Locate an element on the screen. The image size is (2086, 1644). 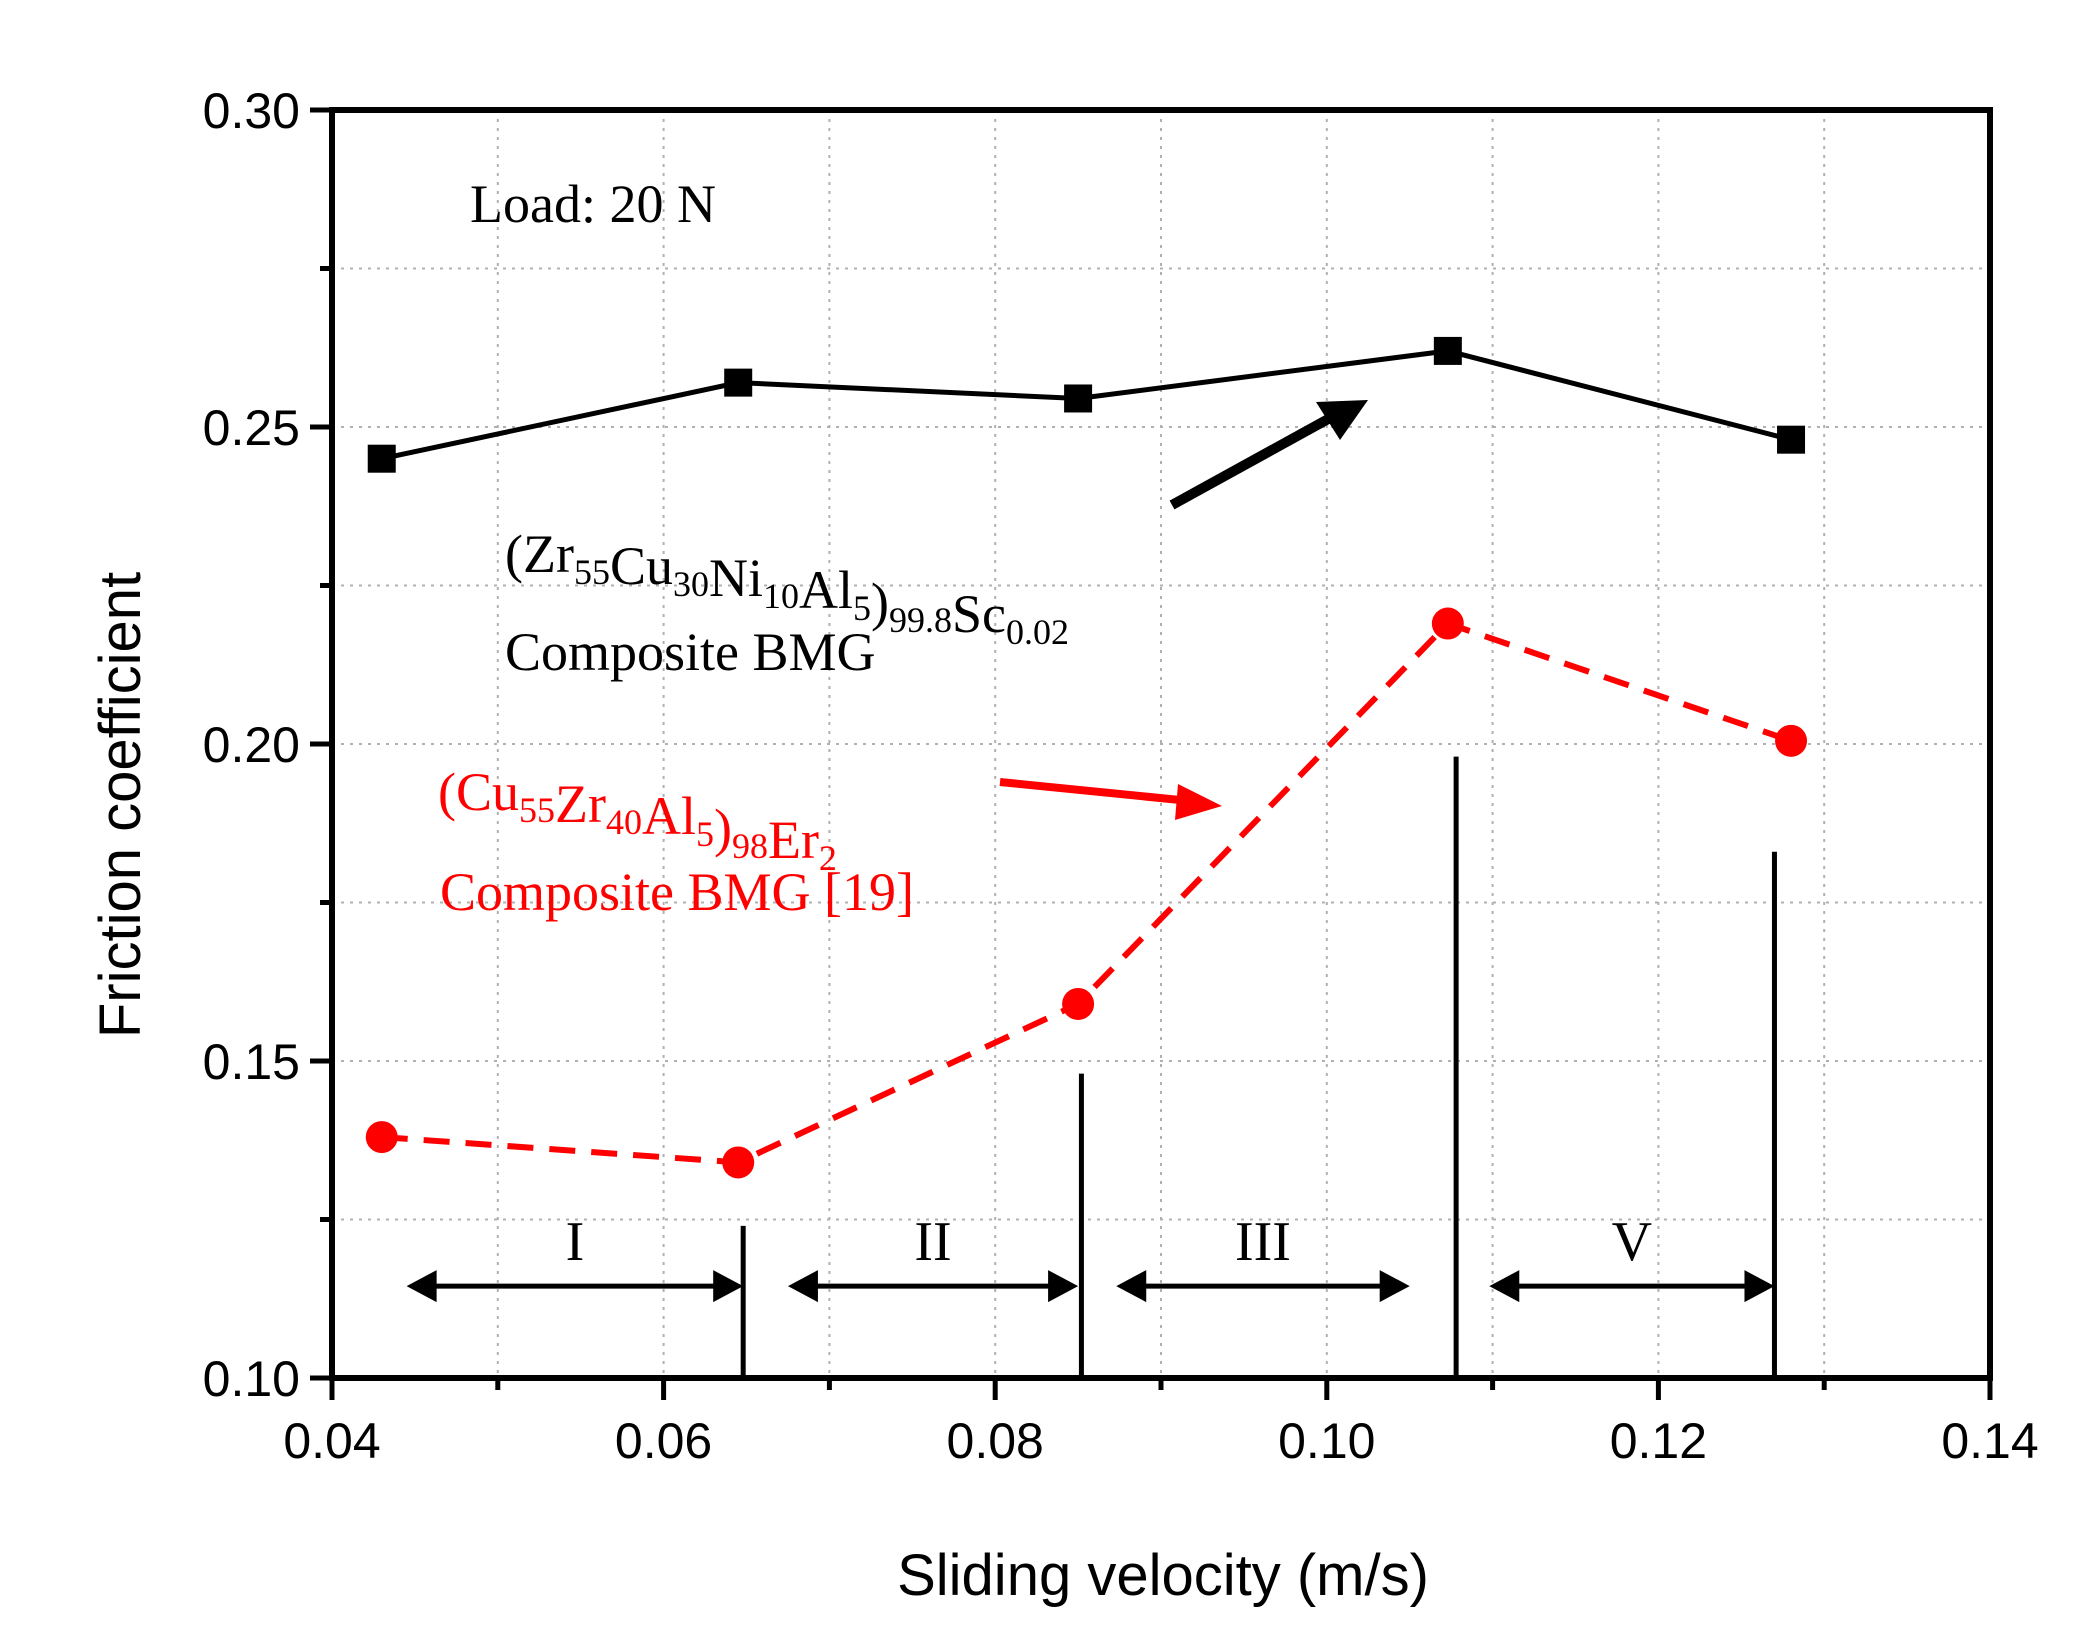
x-tick-label: 0.14 is located at coordinates (1989, 1441).